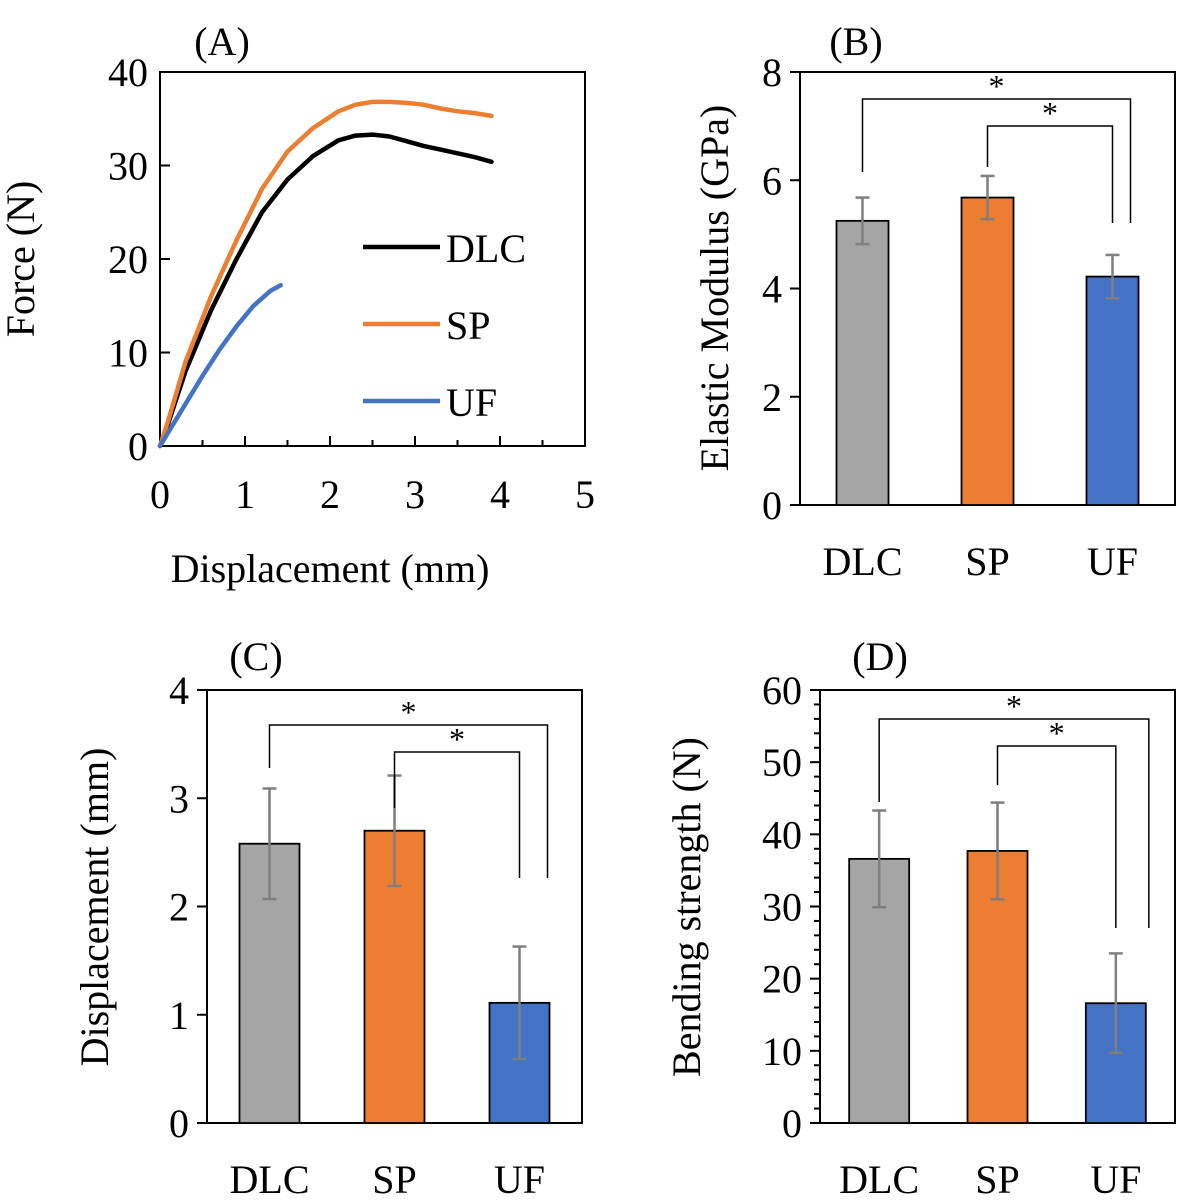 The height and width of the screenshot is (1200, 1180). What do you see at coordinates (772, 72) in the screenshot?
I see `panel-b-y-tick-label: 8` at bounding box center [772, 72].